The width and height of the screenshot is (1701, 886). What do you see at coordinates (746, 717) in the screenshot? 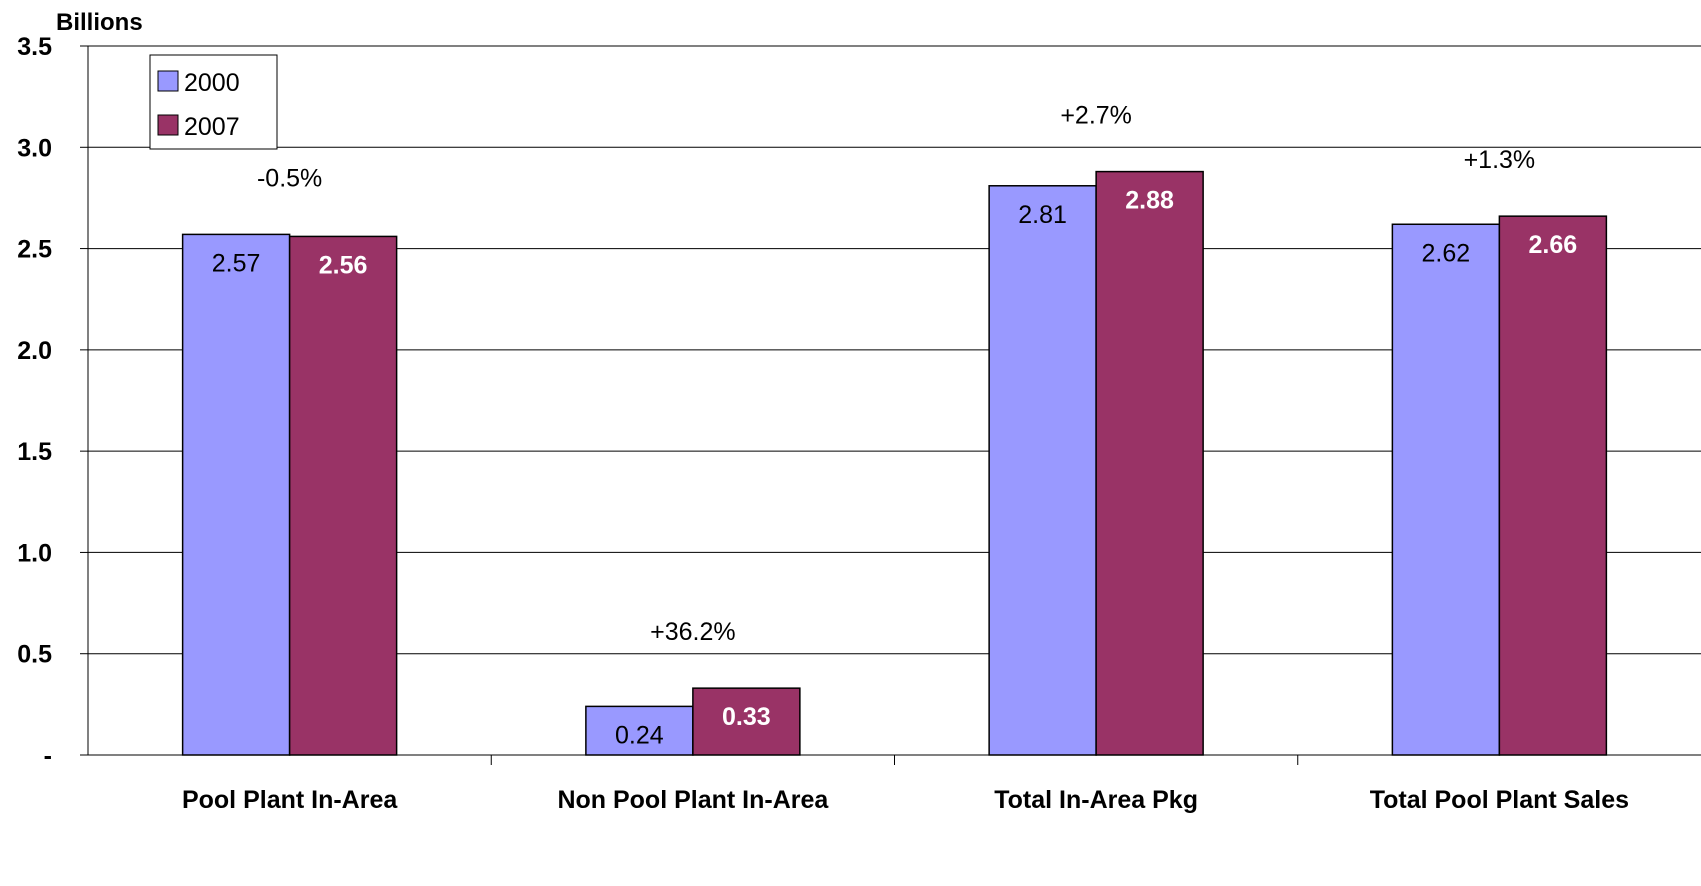
I see `data-label-2007-2: 0.33` at bounding box center [746, 717].